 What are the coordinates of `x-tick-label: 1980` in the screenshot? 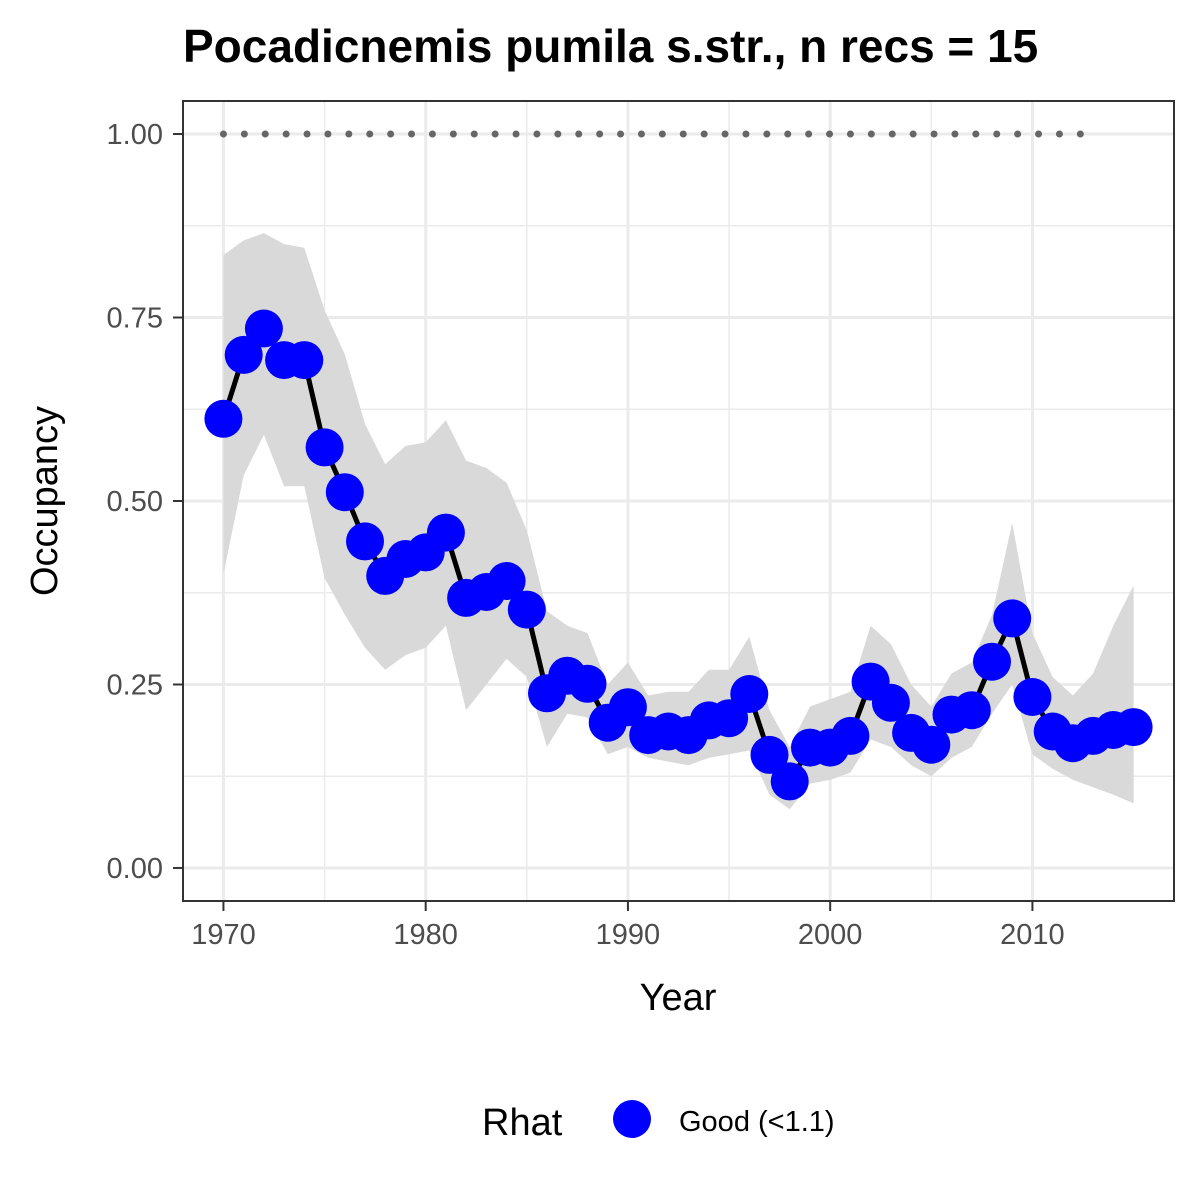 It's located at (425, 935).